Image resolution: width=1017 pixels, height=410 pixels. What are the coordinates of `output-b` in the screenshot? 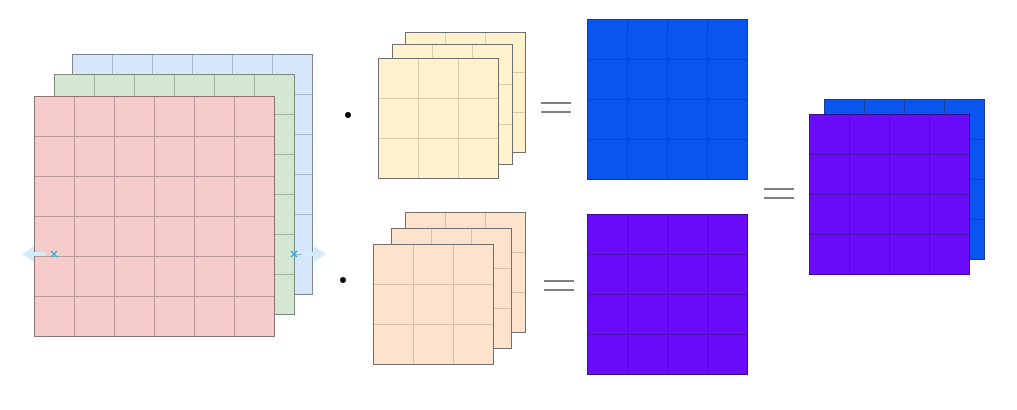 It's located at (667, 294).